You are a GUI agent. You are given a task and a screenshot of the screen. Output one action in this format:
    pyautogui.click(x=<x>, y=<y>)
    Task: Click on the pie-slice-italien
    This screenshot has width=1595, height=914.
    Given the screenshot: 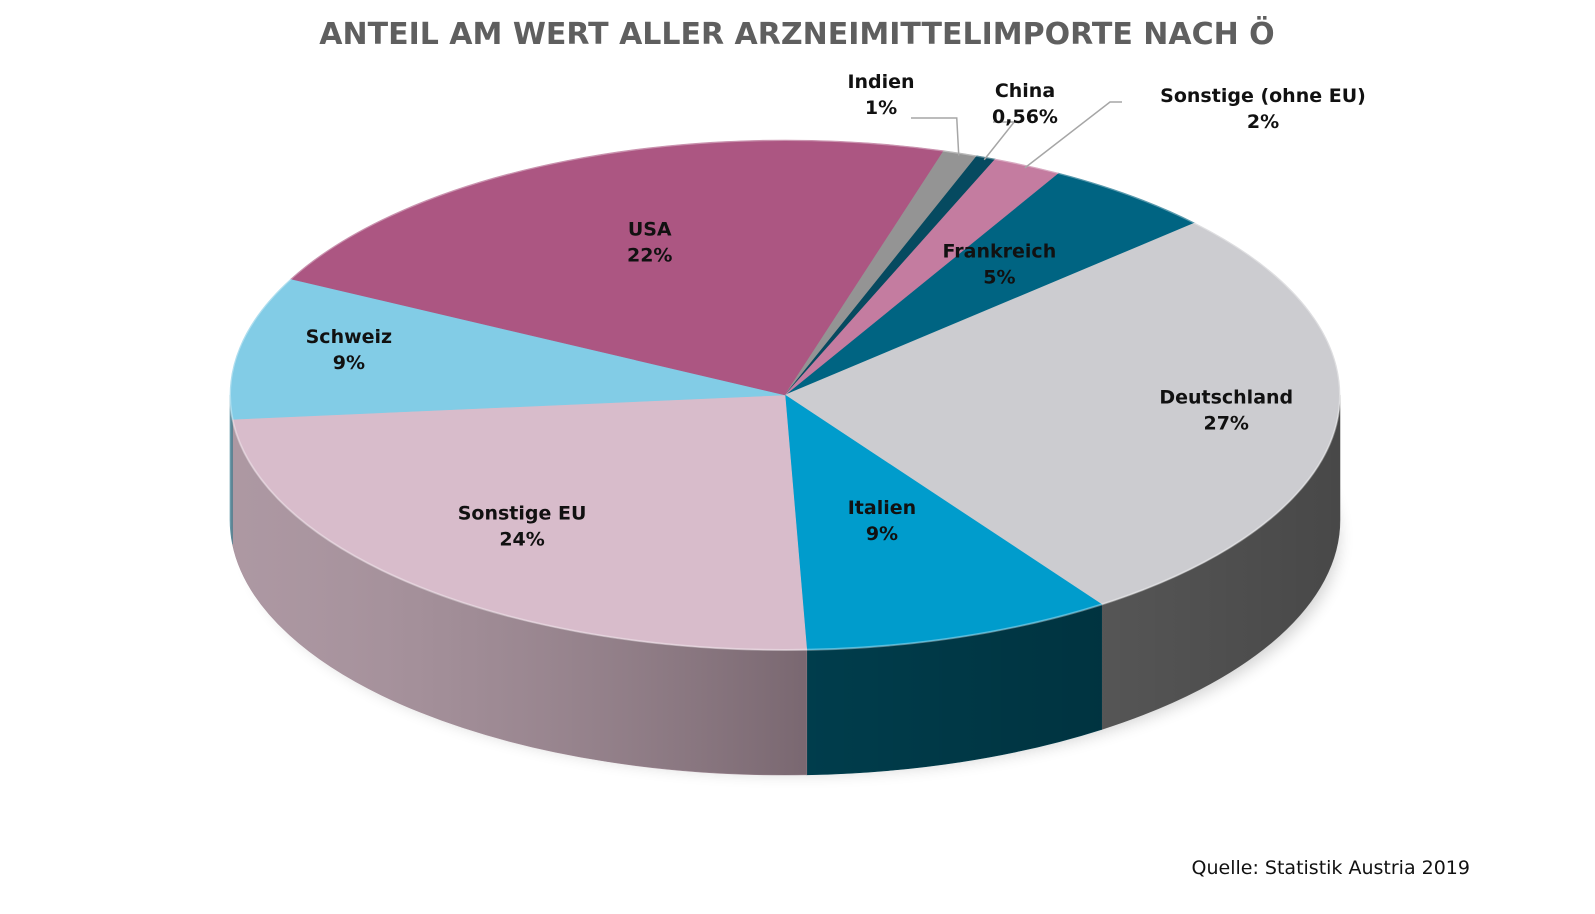 What is the action you would take?
    pyautogui.click(x=943, y=522)
    